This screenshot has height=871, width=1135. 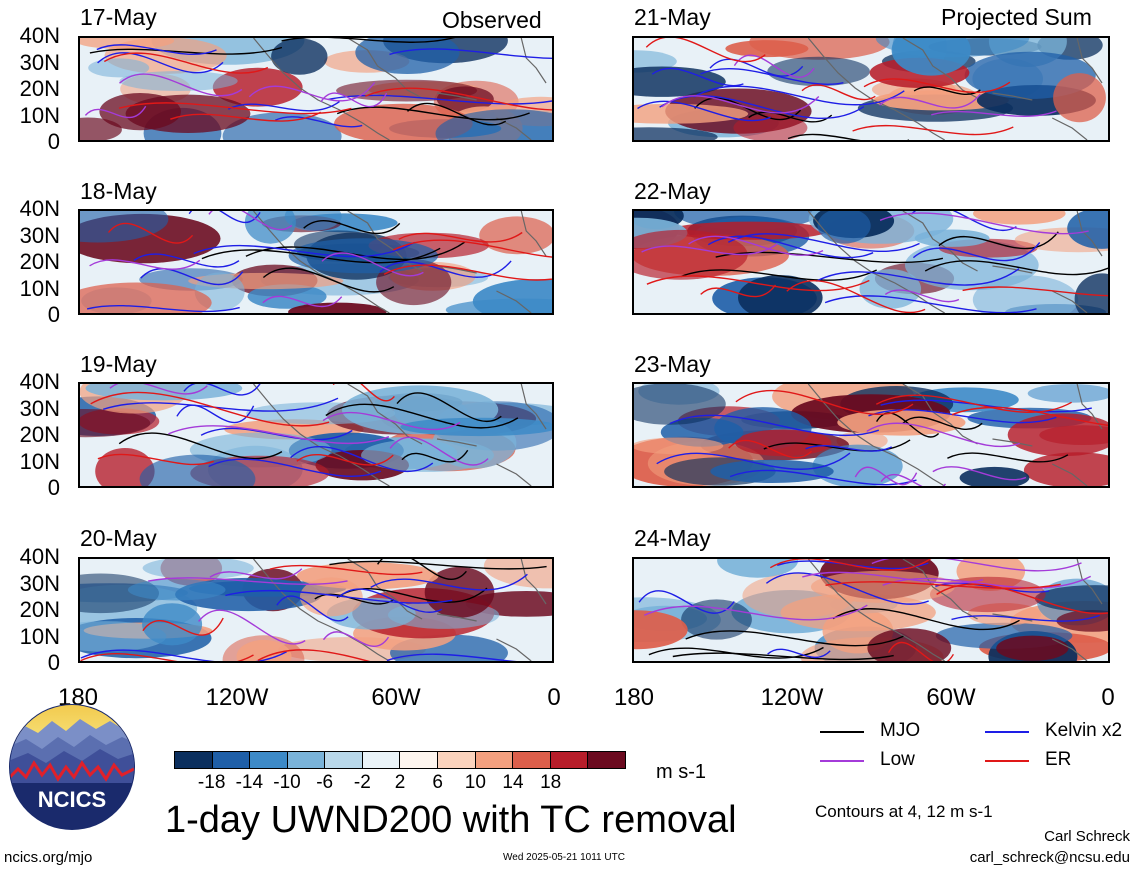 What do you see at coordinates (492, 20) in the screenshot?
I see `observed-label: Observed` at bounding box center [492, 20].